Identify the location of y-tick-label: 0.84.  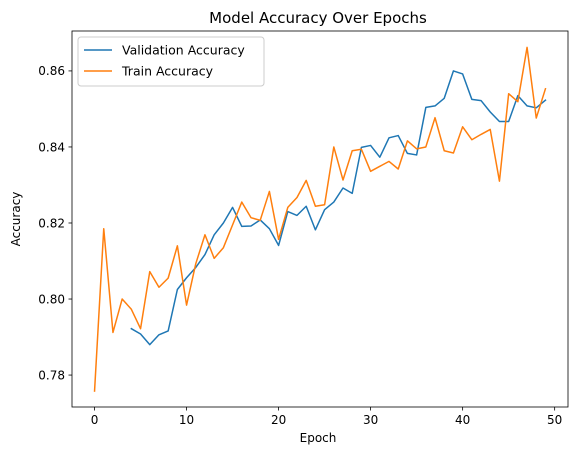
(51, 147).